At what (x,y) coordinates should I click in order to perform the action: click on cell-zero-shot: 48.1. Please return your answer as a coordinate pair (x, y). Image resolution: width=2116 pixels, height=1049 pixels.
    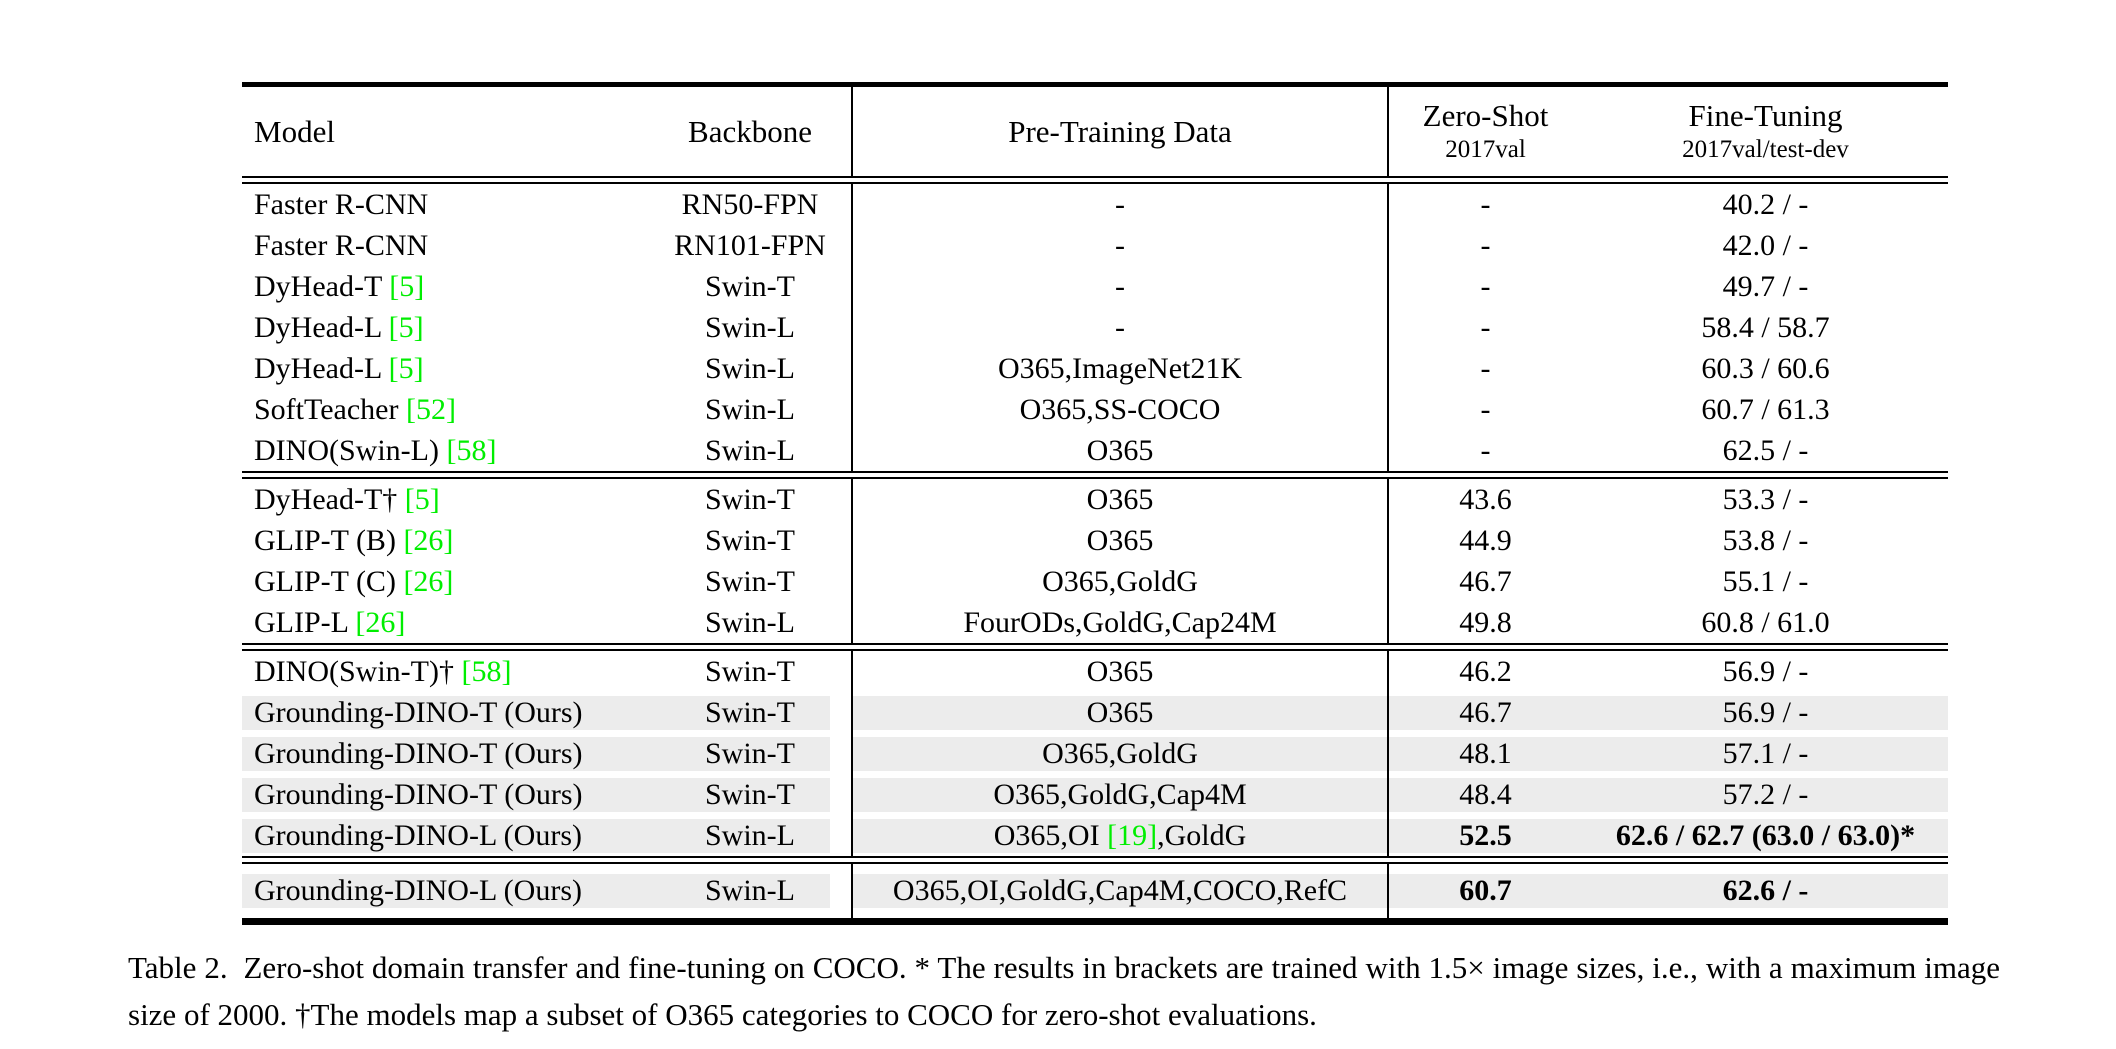
    Looking at the image, I should click on (1485, 753).